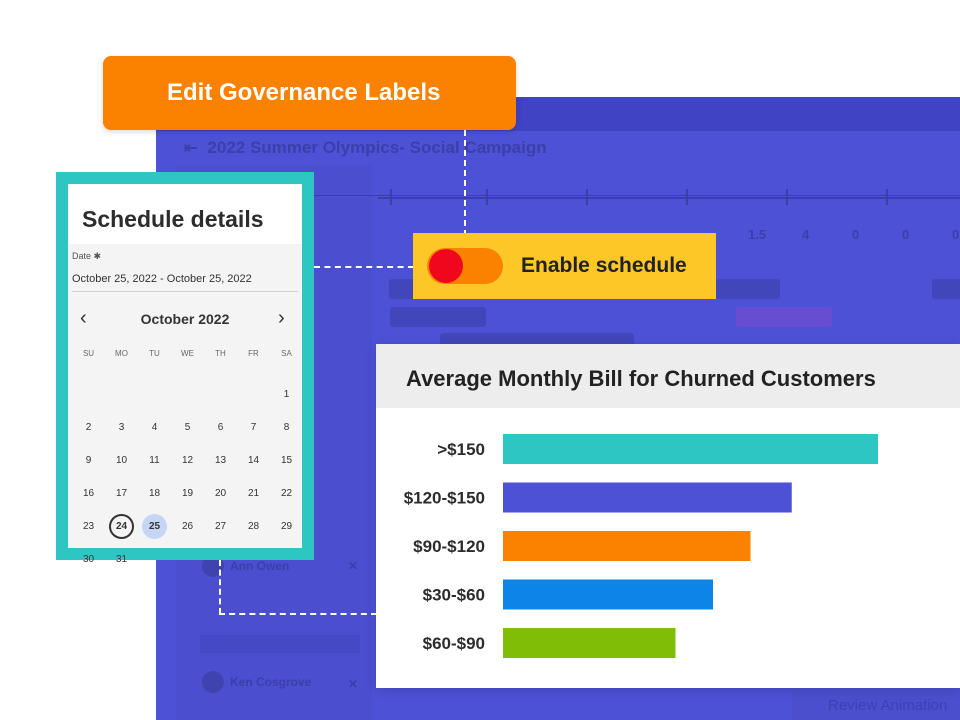  Describe the element at coordinates (446, 266) in the screenshot. I see `toggle-knob` at that location.